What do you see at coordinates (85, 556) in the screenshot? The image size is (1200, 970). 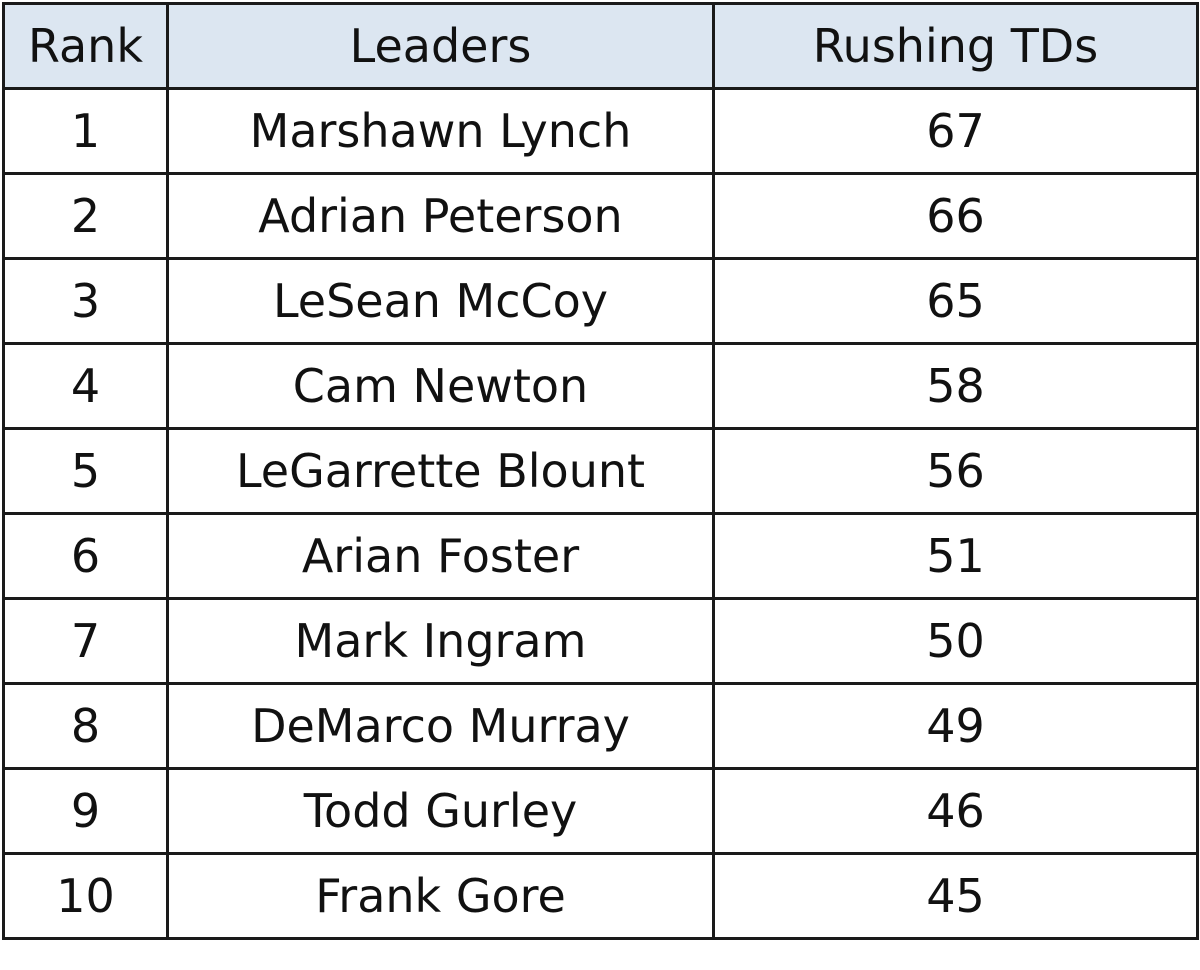 I see `rank-cell: 6` at bounding box center [85, 556].